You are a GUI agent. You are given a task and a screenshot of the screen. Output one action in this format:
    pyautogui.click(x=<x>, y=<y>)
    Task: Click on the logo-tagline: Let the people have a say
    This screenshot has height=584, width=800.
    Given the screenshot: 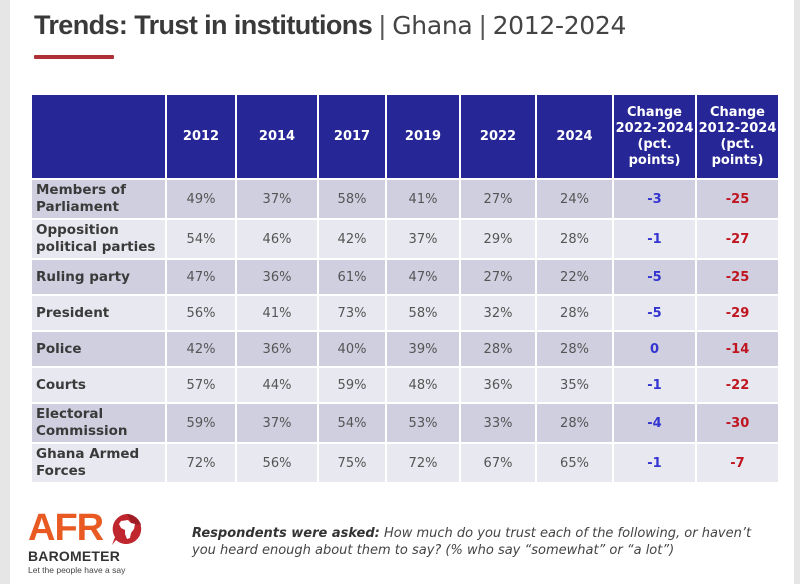 What is the action you would take?
    pyautogui.click(x=77, y=570)
    